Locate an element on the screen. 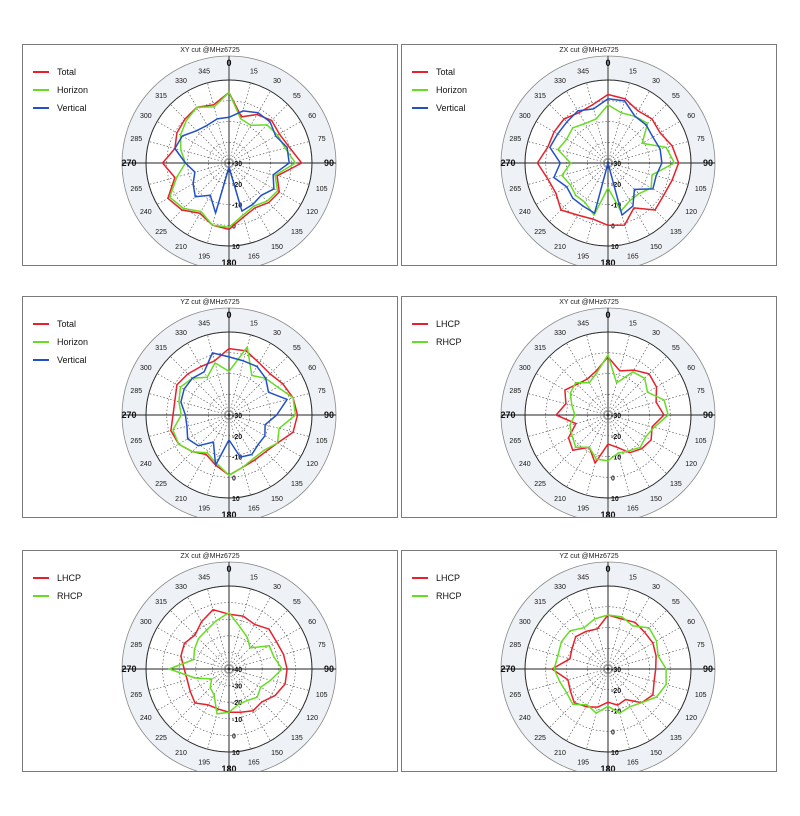 The width and height of the screenshot is (800, 816). series-line-total is located at coordinates (608, 160).